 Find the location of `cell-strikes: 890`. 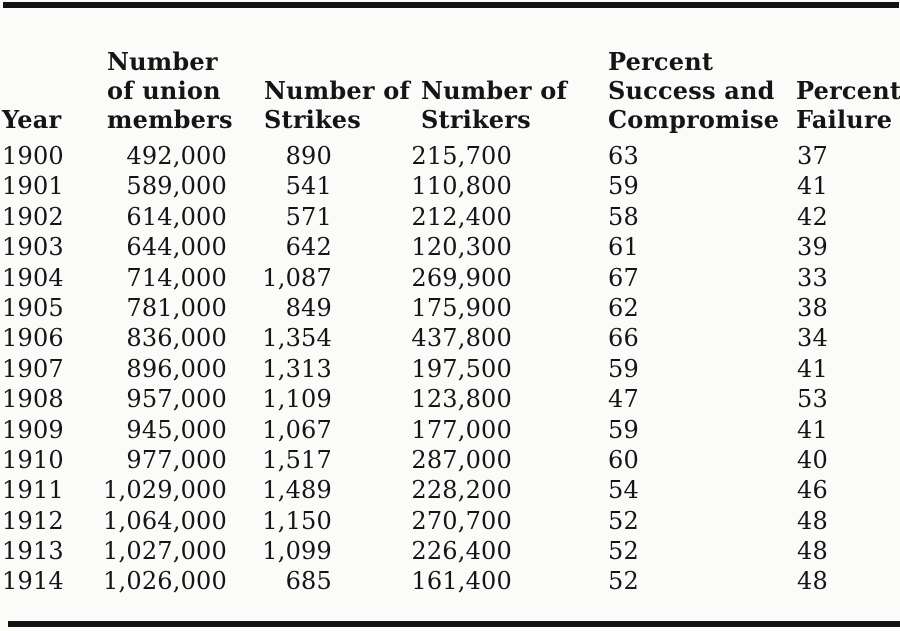

cell-strikes: 890 is located at coordinates (308, 156).